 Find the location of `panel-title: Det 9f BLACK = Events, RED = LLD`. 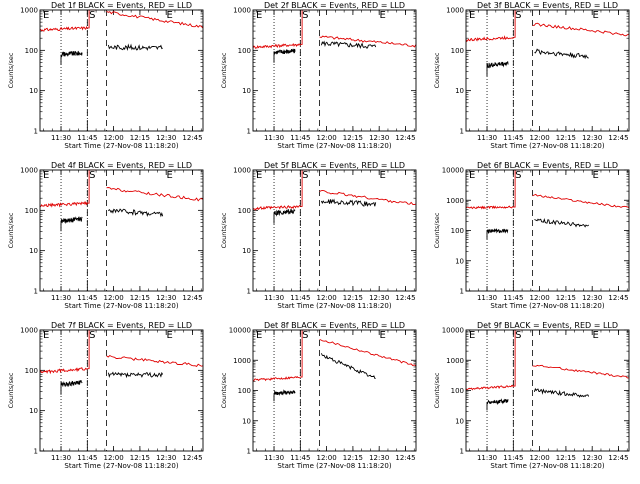

panel-title: Det 9f BLACK = Events, RED = LLD is located at coordinates (547, 325).